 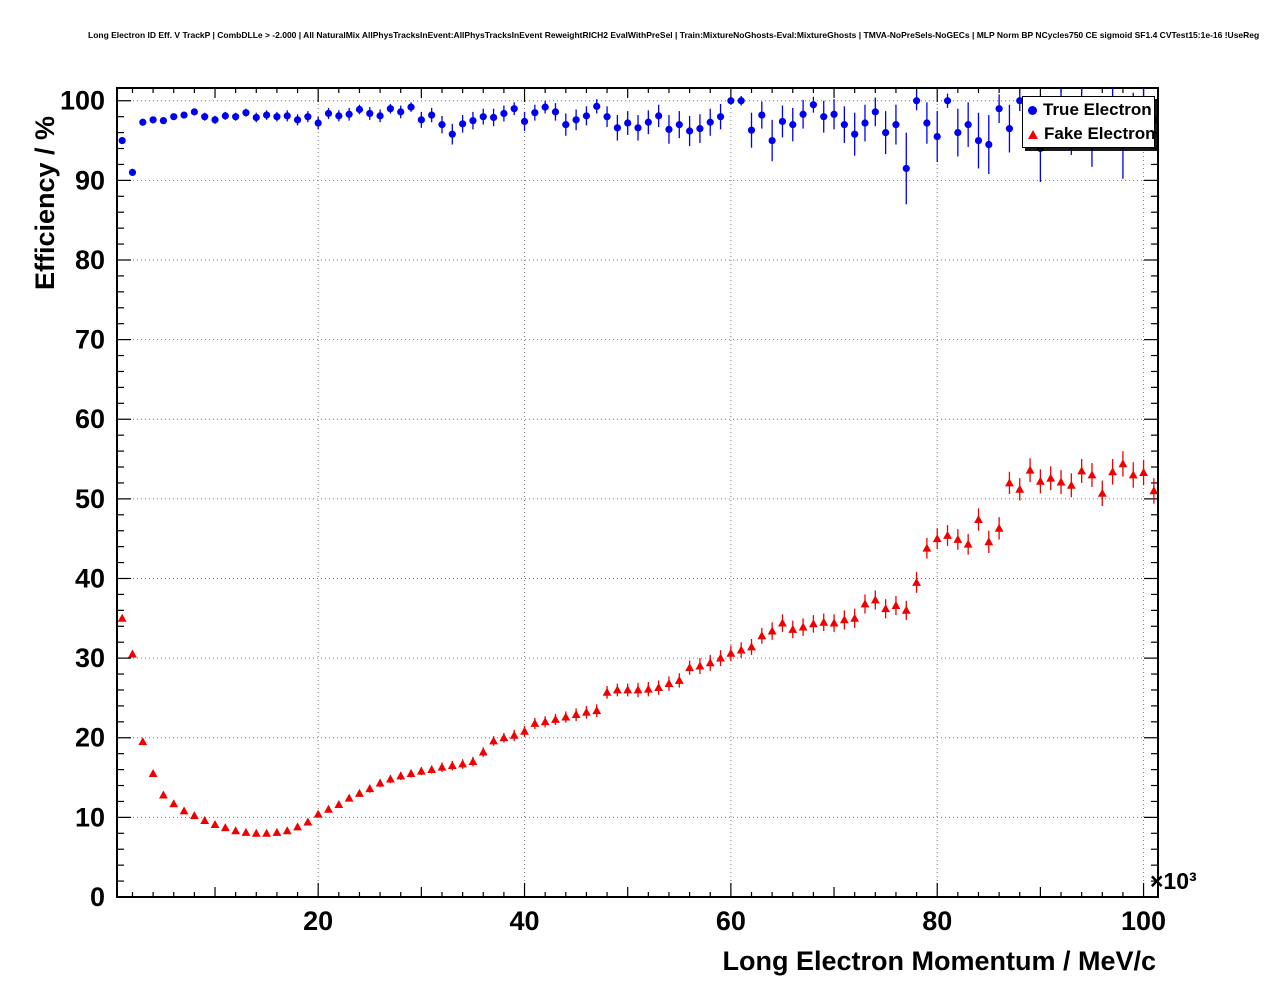 I want to click on y-tick-label: 90, so click(x=90, y=180).